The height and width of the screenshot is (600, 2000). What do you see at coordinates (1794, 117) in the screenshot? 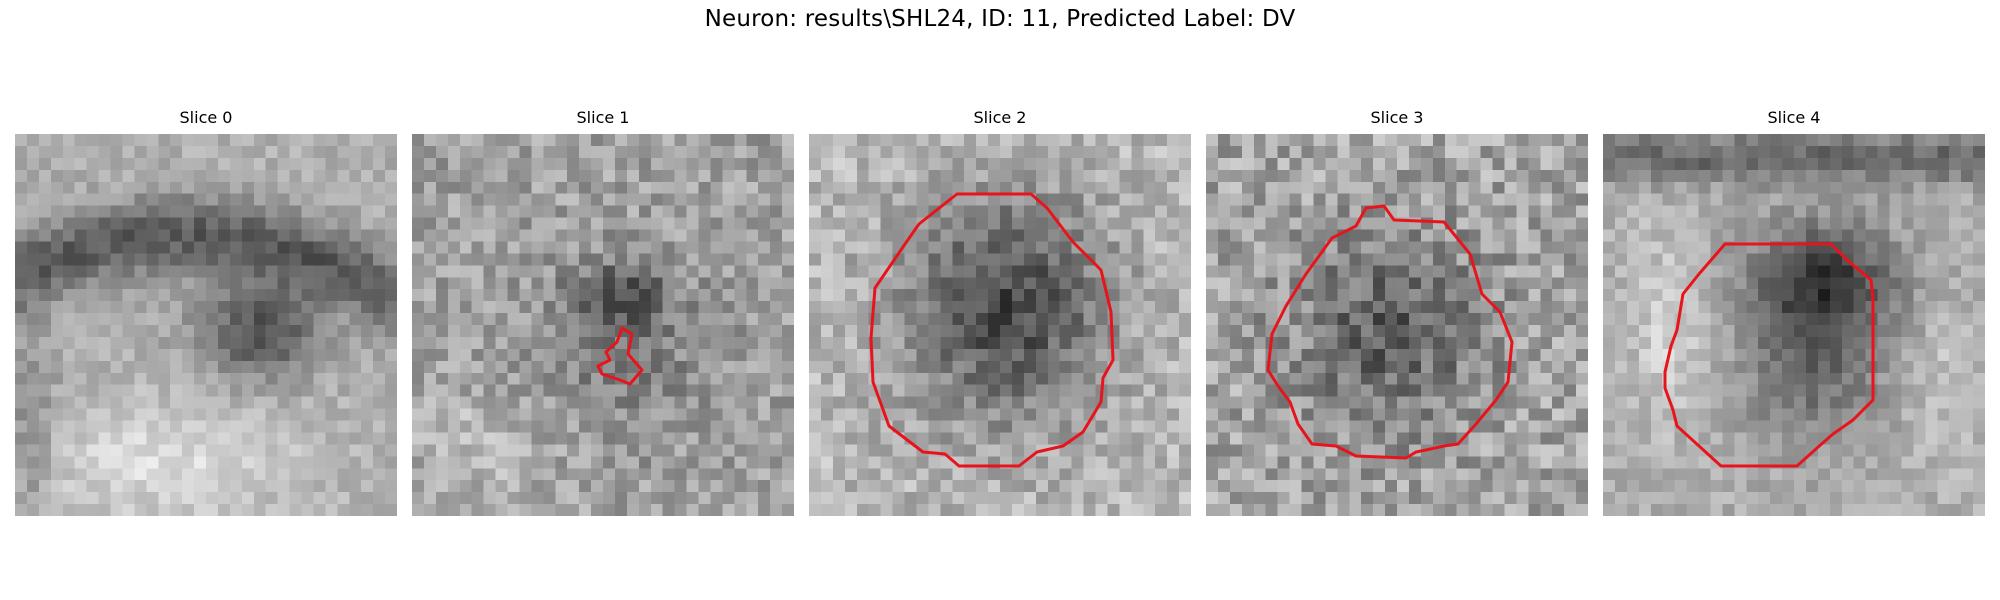
I see `panel-title: Slice 4` at bounding box center [1794, 117].